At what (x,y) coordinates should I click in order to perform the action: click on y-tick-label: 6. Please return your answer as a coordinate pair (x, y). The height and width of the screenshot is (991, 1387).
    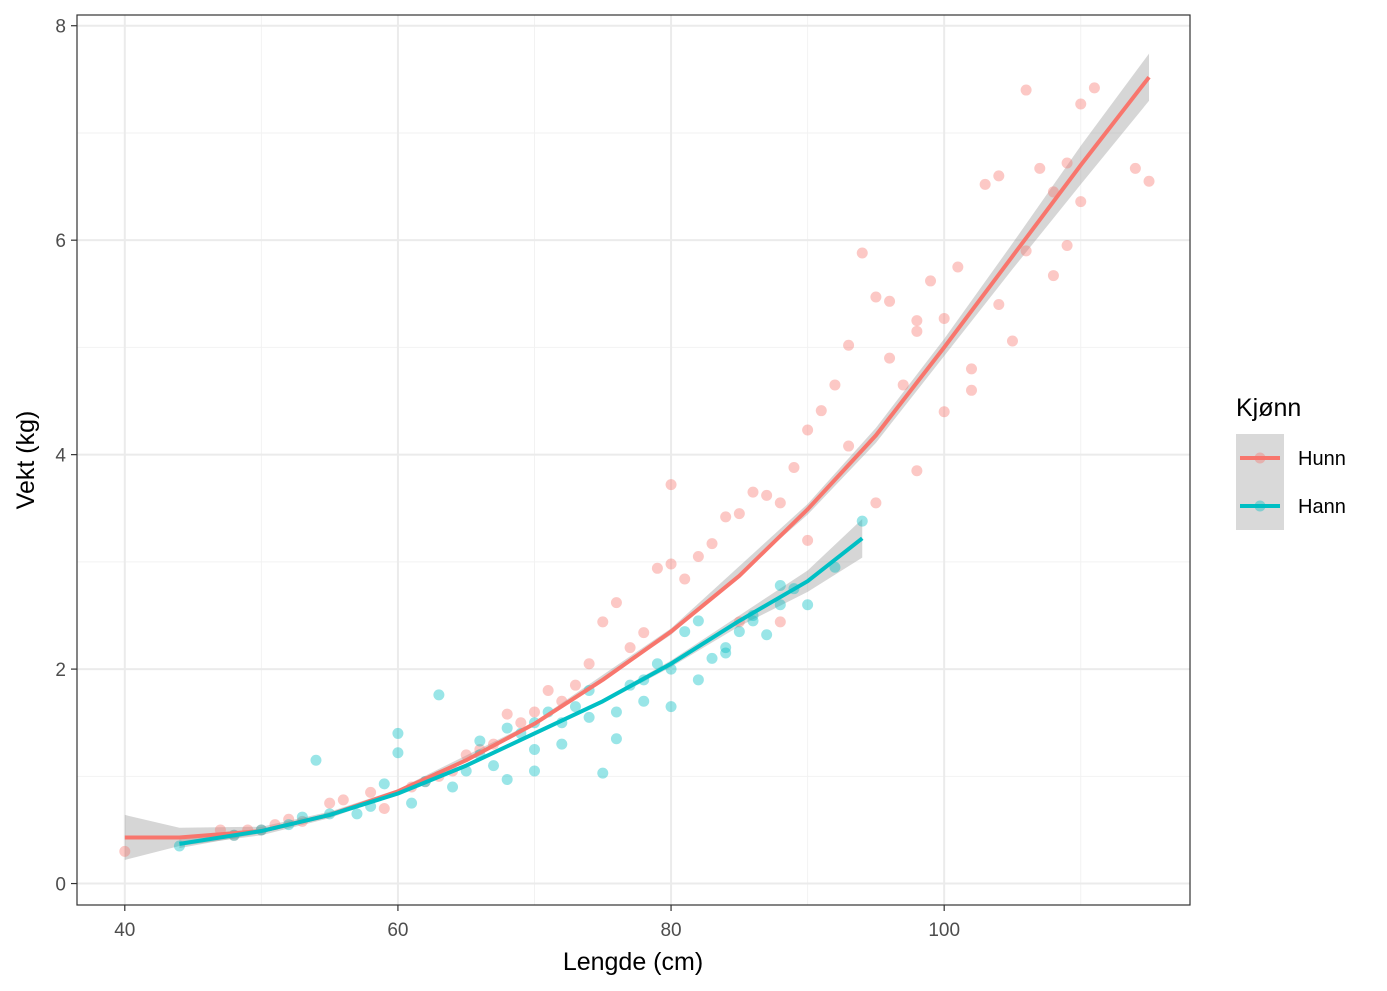
    Looking at the image, I should click on (60, 241).